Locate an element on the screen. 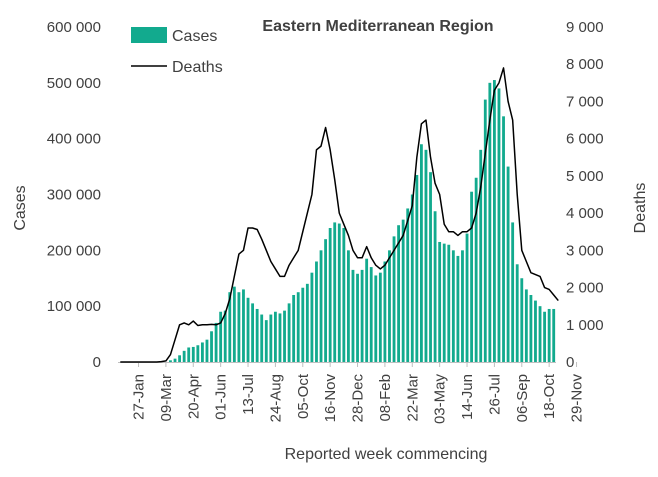 The height and width of the screenshot is (477, 658). y-left-tick-label: 400 000 is located at coordinates (74, 139).